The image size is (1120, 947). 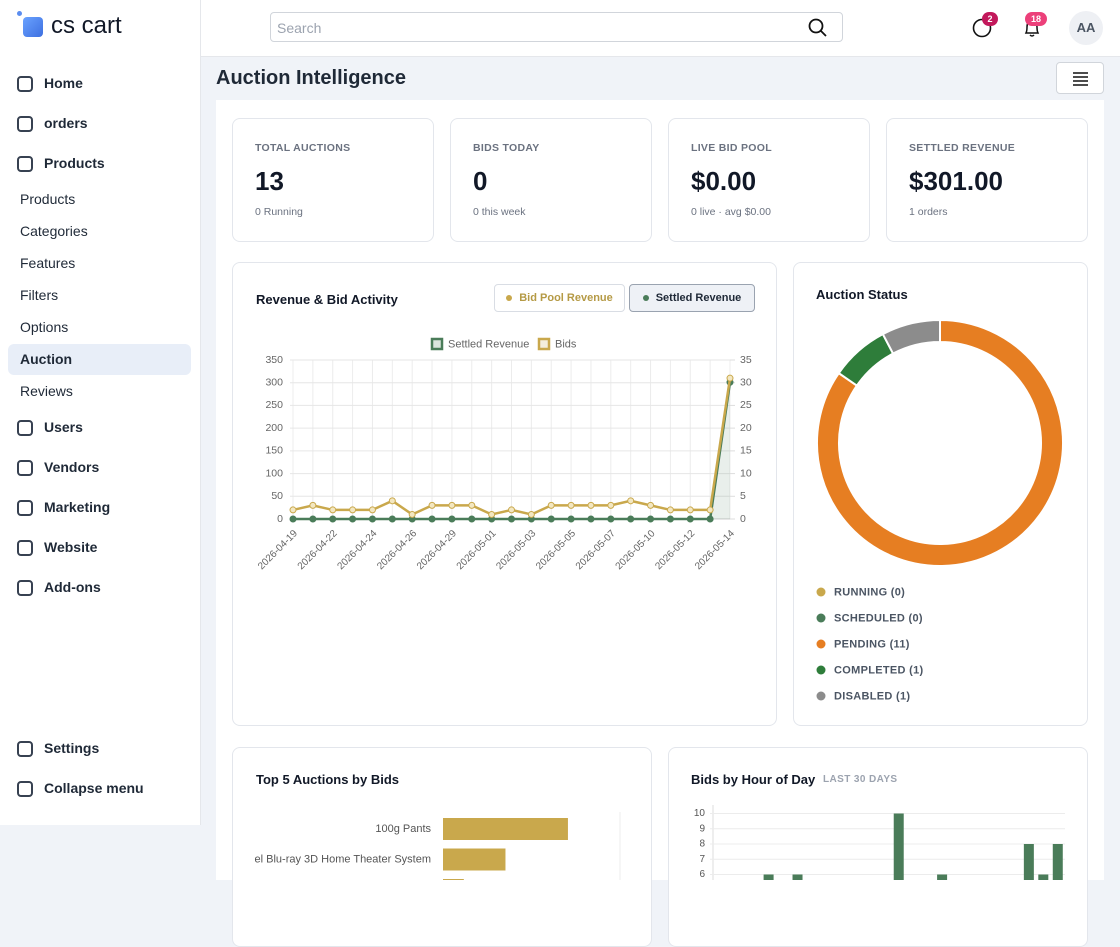 I want to click on help-badge: 2, so click(x=990, y=19).